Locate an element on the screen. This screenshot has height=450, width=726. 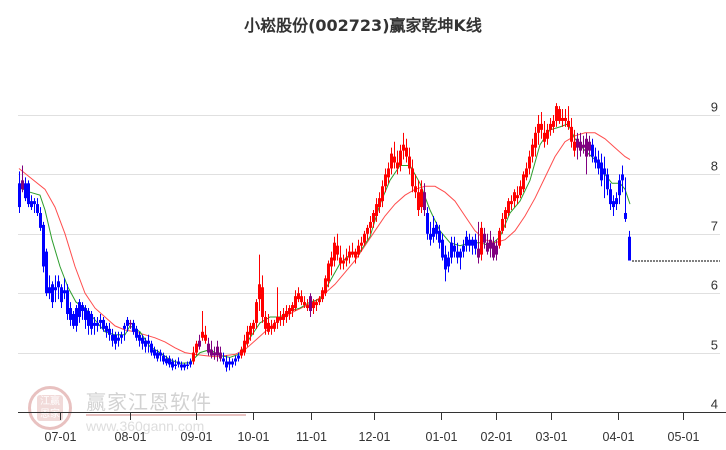
watermark-seal-icon: 江赢恩家 is located at coordinates (50, 408).